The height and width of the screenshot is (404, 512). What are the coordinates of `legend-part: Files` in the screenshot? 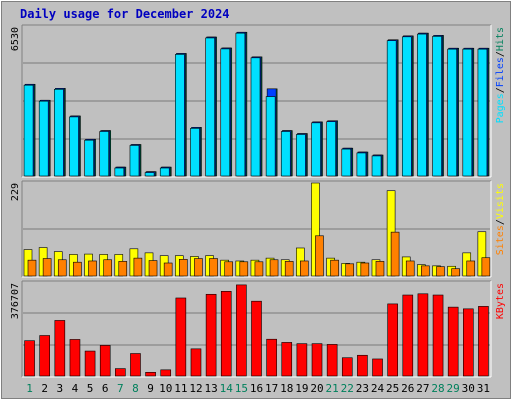 It's located at (500, 72).